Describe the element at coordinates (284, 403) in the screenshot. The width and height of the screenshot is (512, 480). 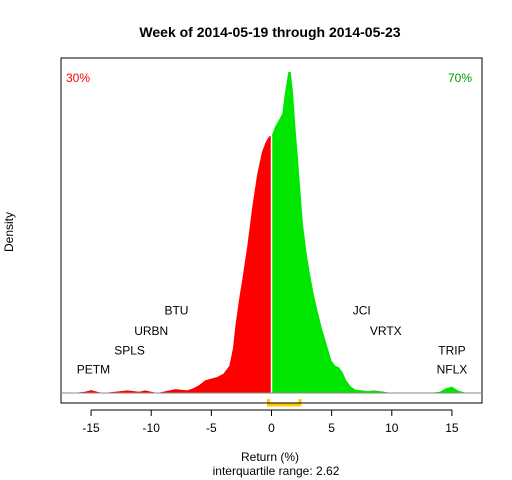
I see `iqr-bracket` at that location.